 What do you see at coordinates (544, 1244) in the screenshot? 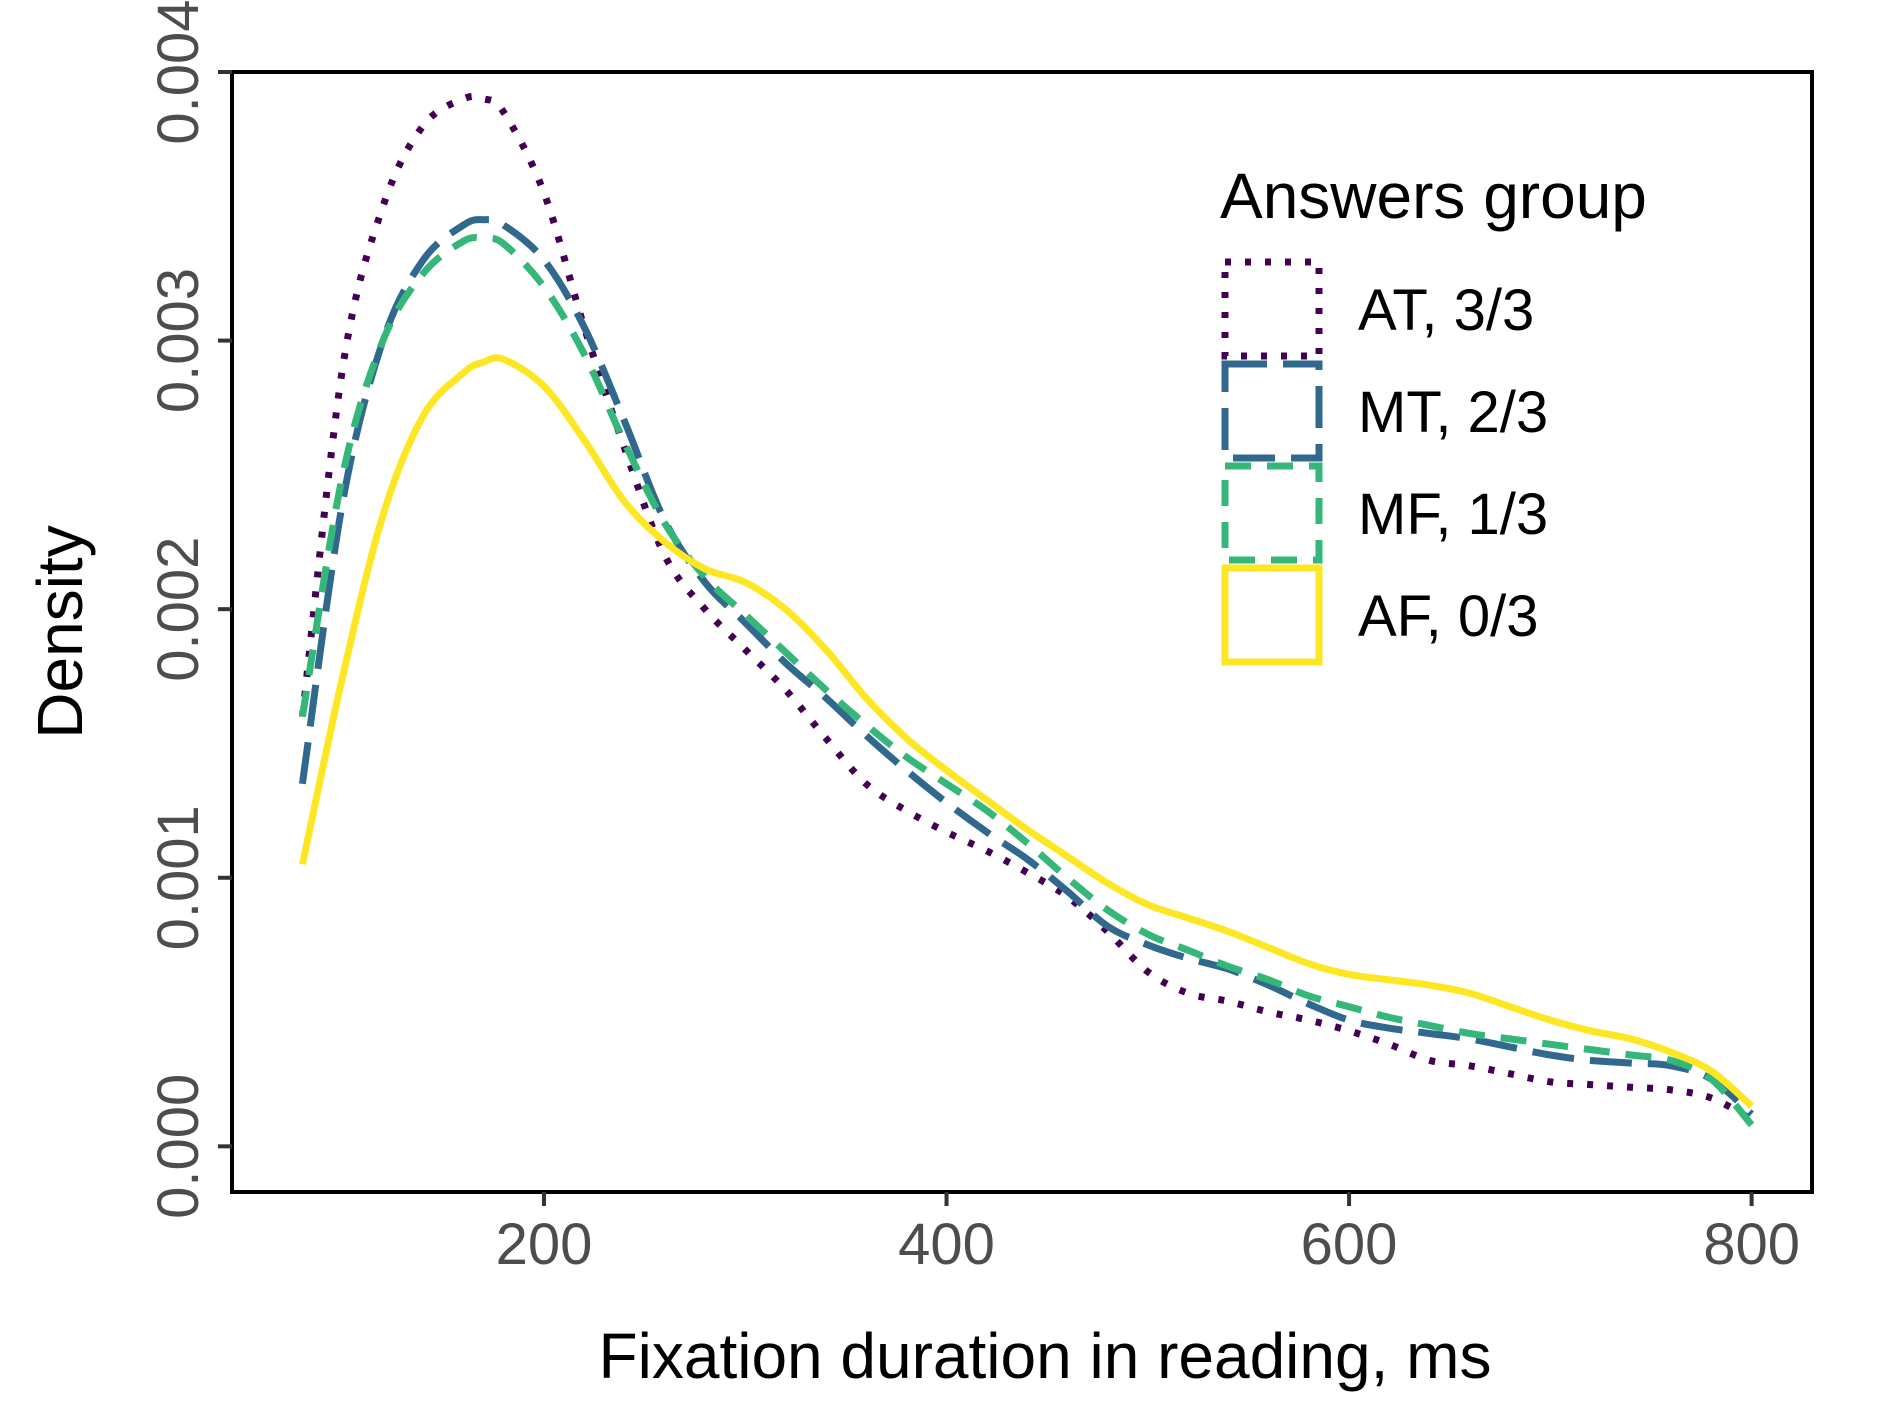
I see `x-tick-label: 200` at bounding box center [544, 1244].